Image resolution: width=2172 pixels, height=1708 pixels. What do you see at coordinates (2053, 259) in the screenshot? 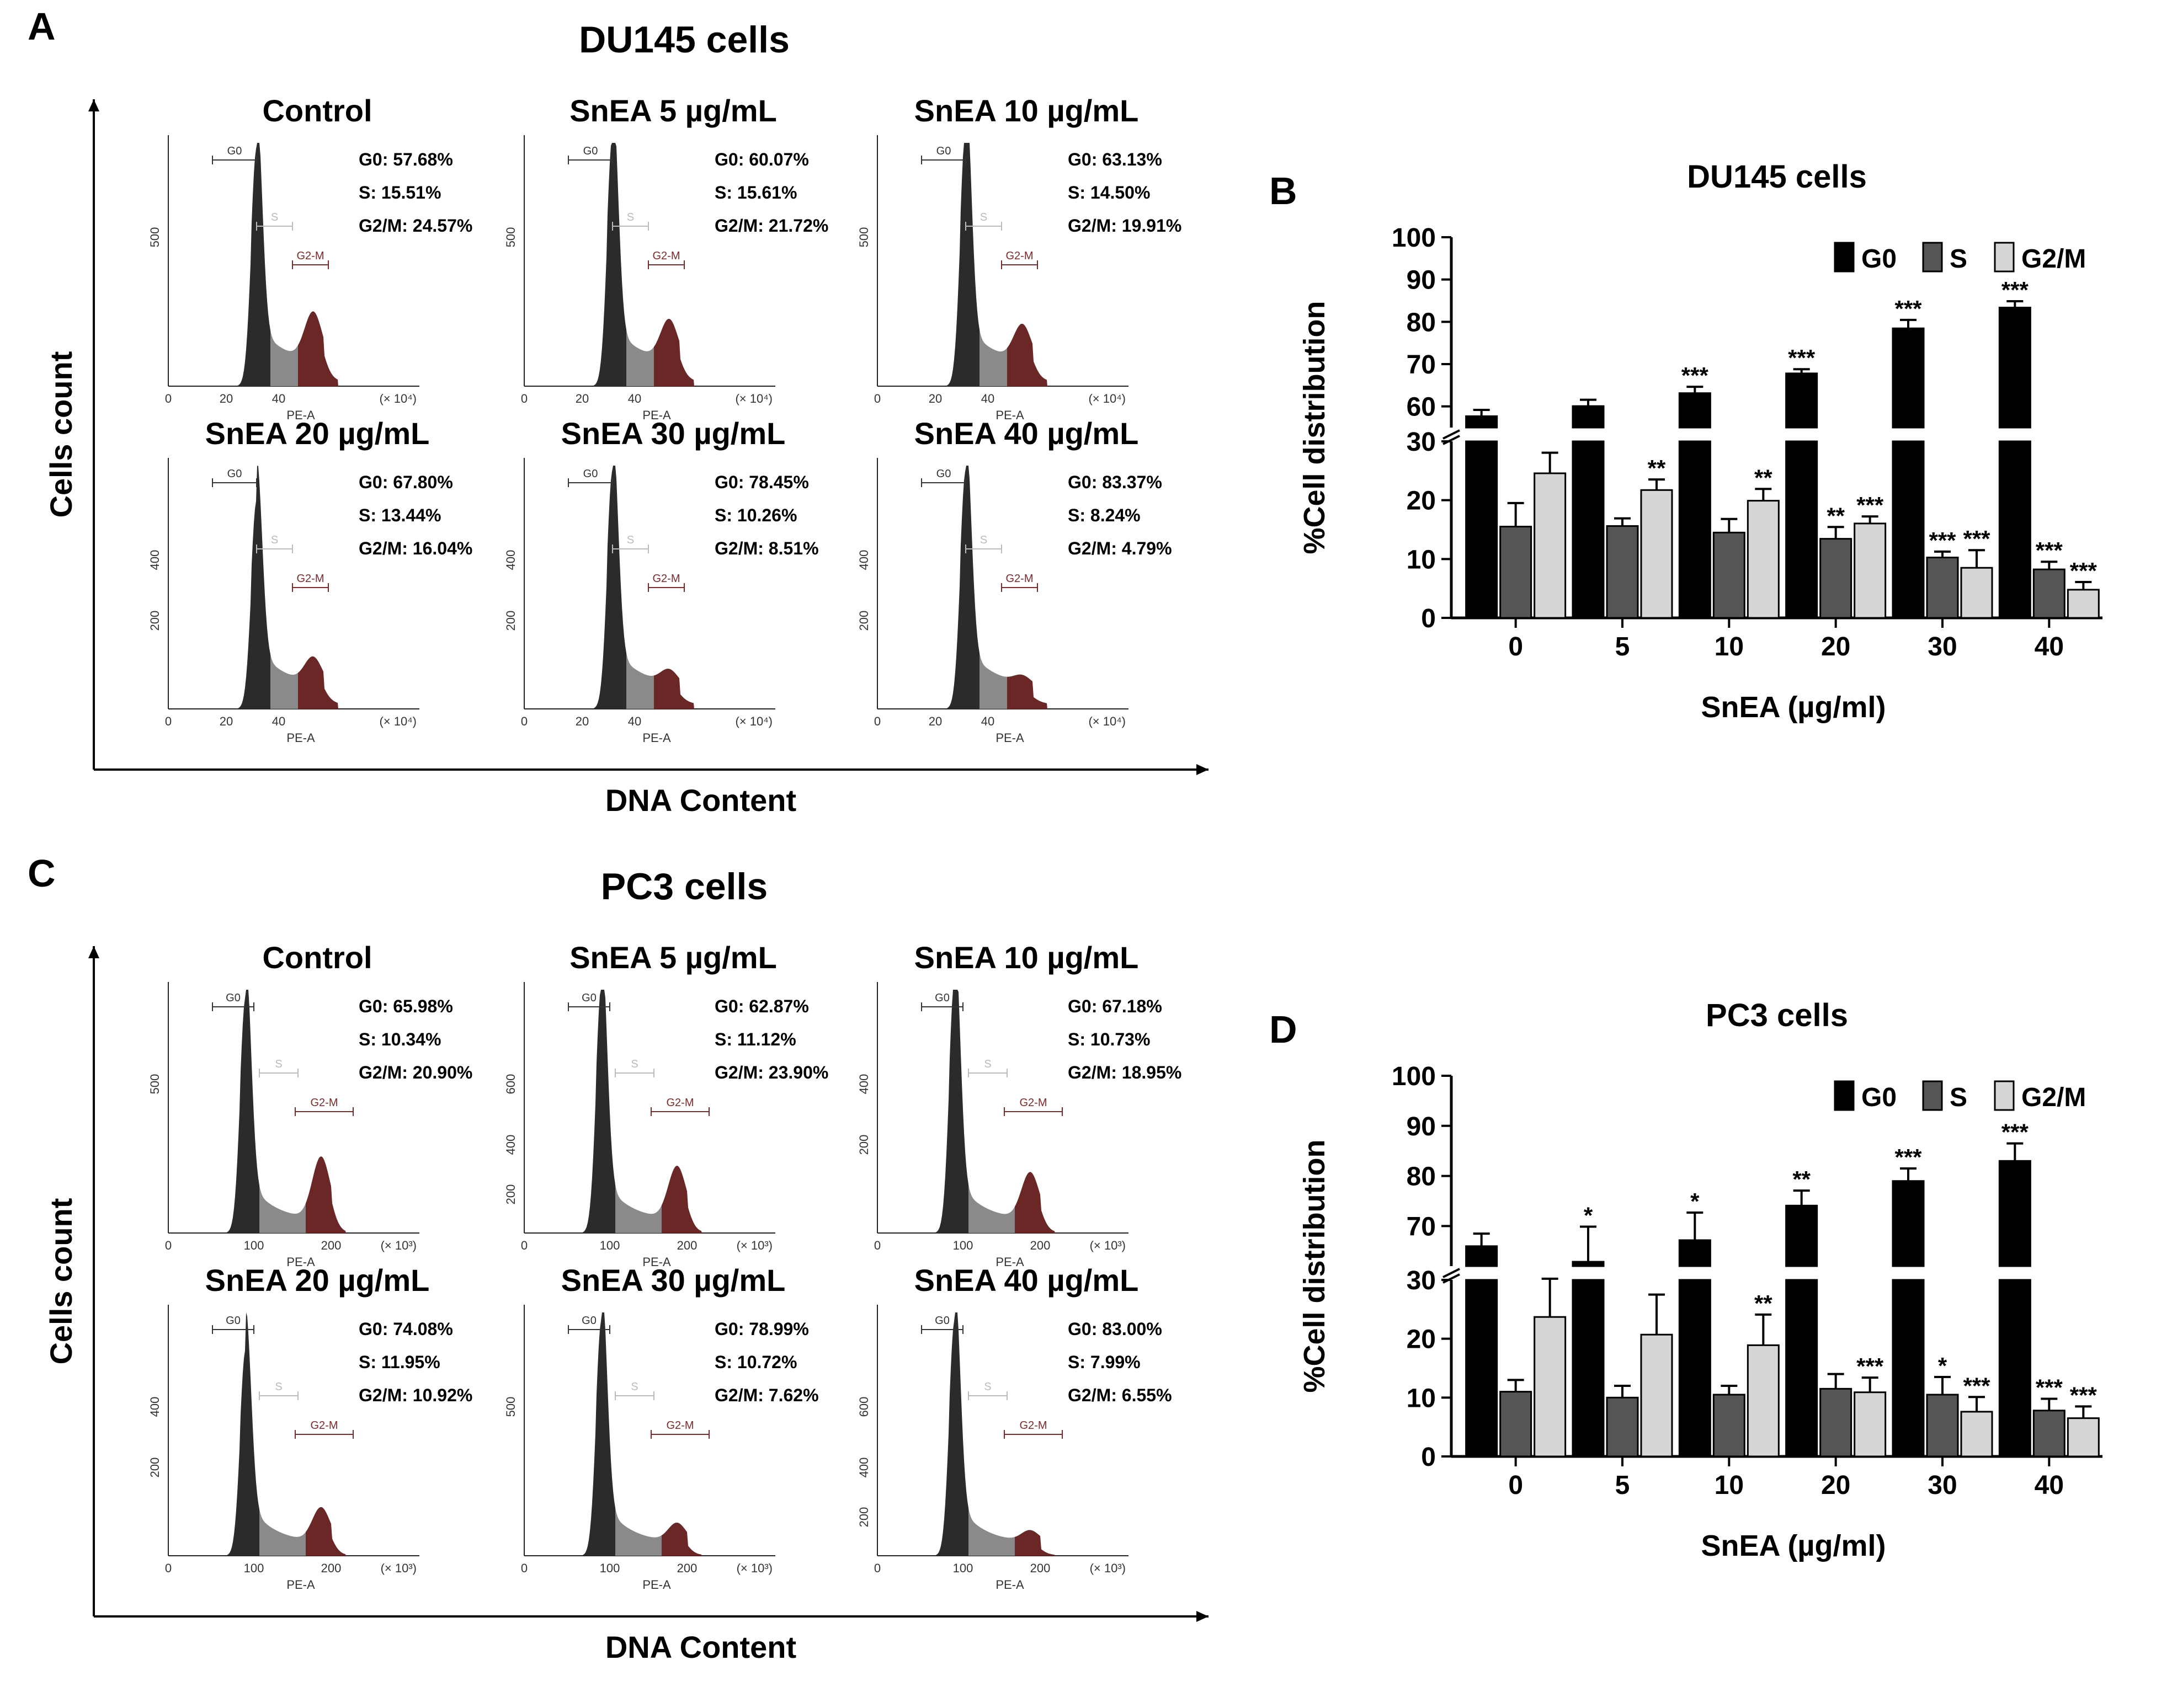
I see `legend-label: G2/M` at bounding box center [2053, 259].